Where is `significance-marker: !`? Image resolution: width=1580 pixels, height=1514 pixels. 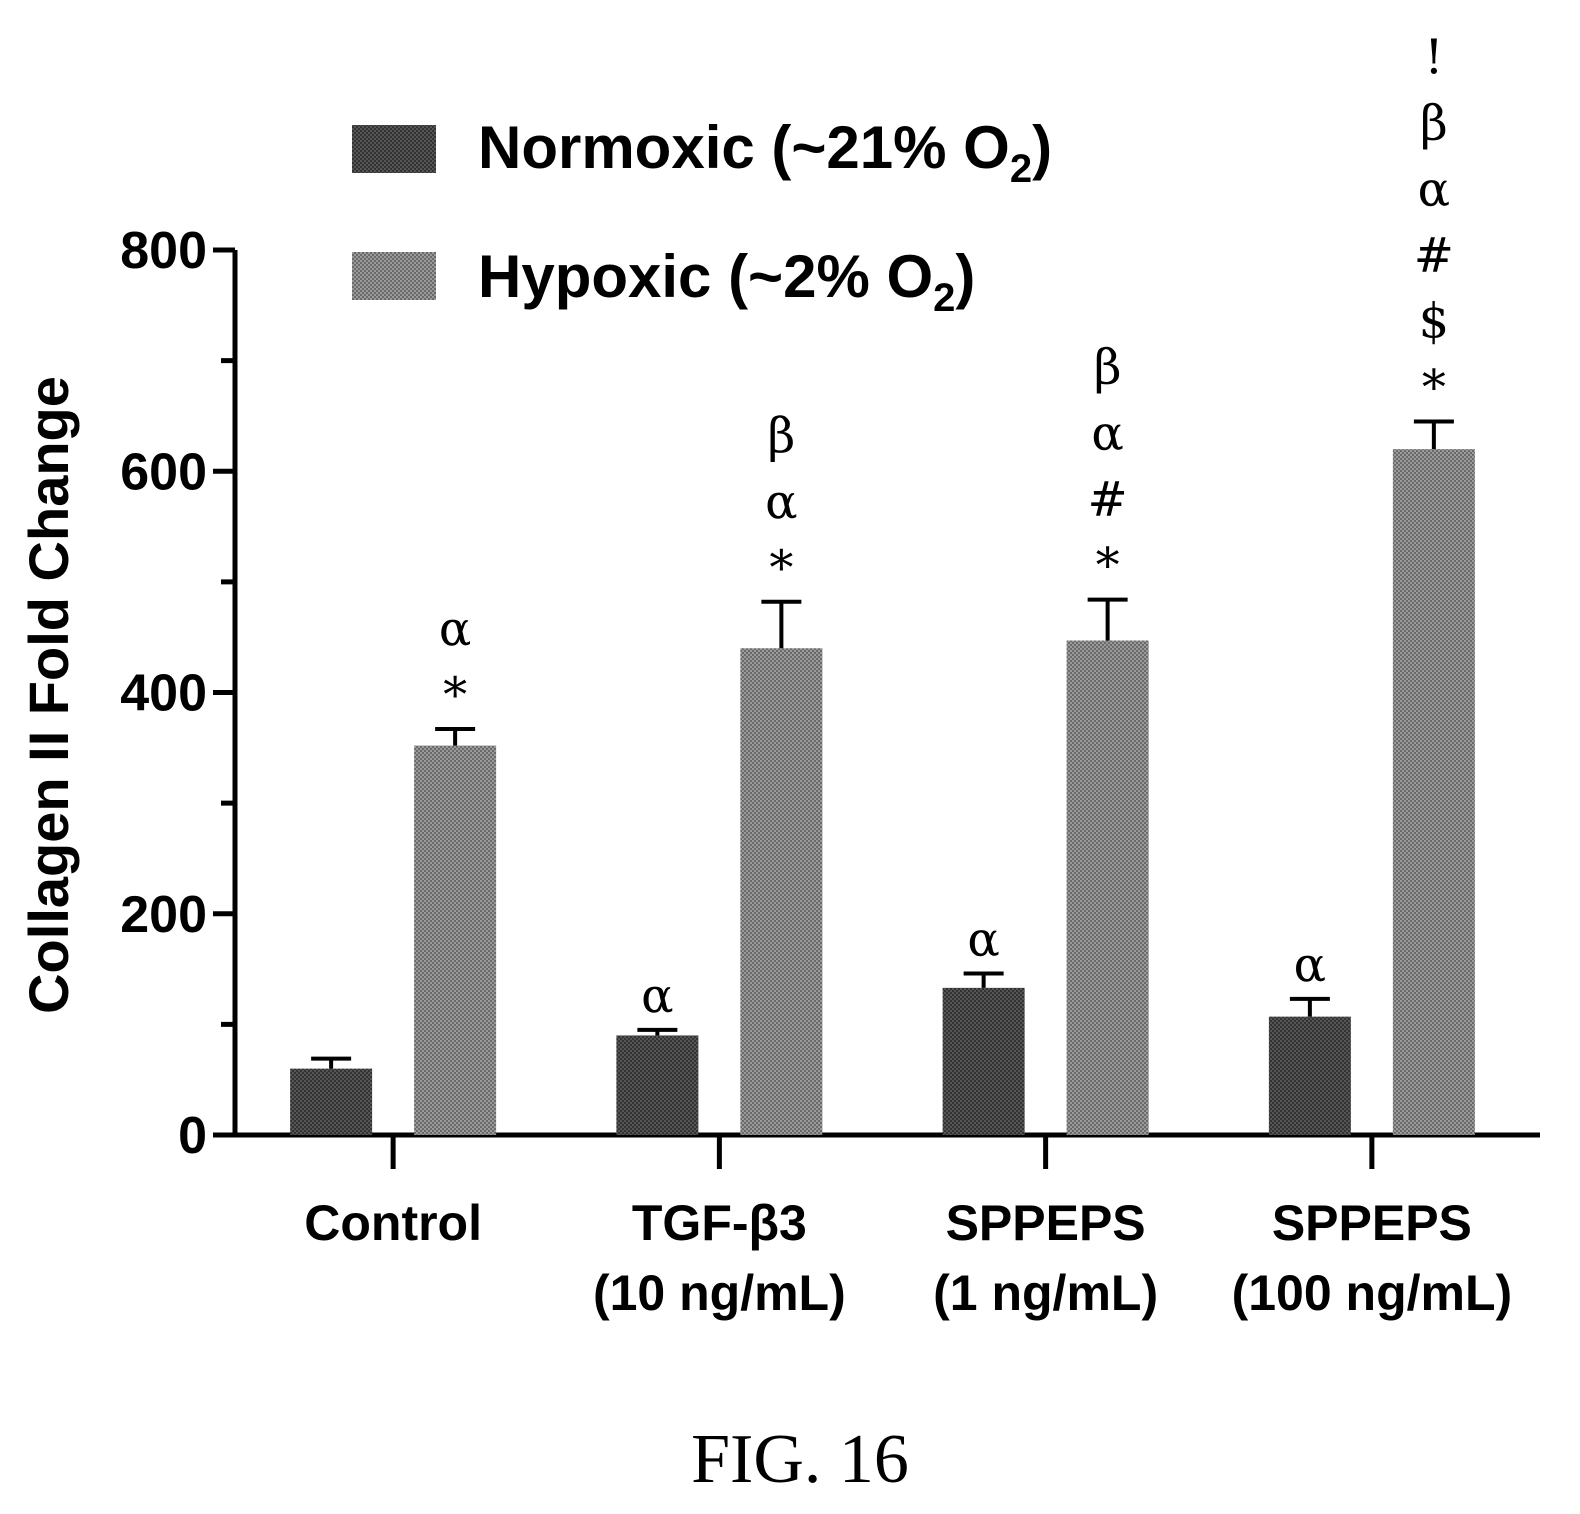 significance-marker: ! is located at coordinates (1433, 57).